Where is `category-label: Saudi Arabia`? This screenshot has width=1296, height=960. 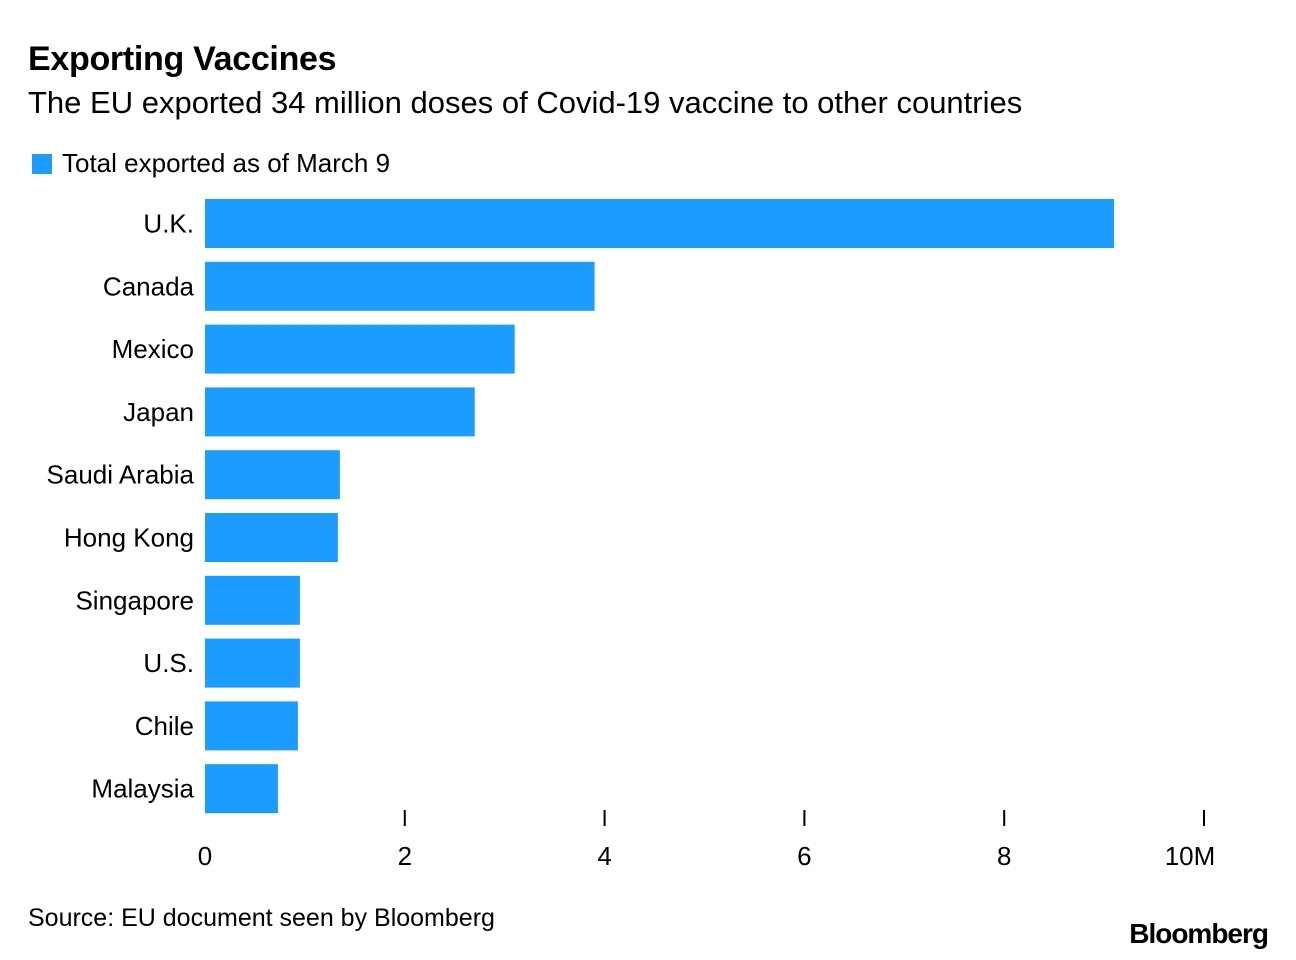 category-label: Saudi Arabia is located at coordinates (121, 475).